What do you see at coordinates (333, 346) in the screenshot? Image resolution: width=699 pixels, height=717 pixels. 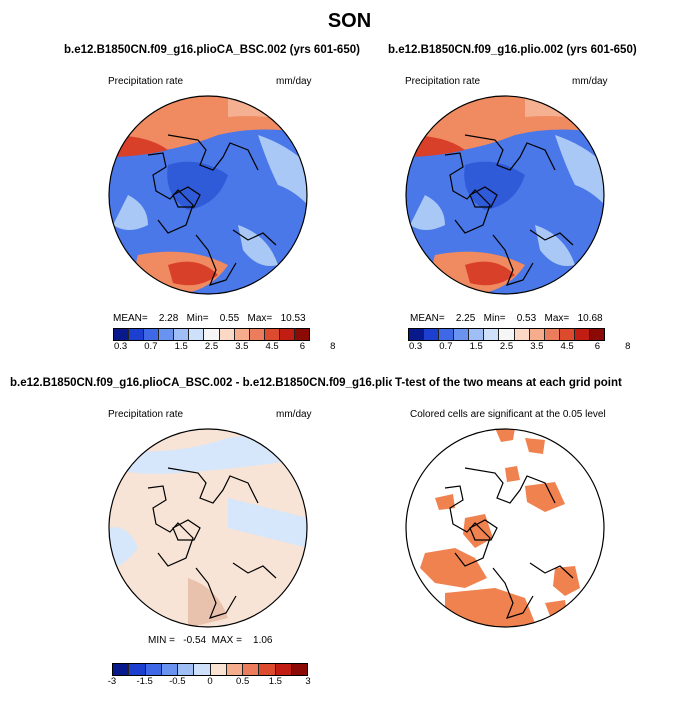 I see `colorbar-1-tick-label: 8` at bounding box center [333, 346].